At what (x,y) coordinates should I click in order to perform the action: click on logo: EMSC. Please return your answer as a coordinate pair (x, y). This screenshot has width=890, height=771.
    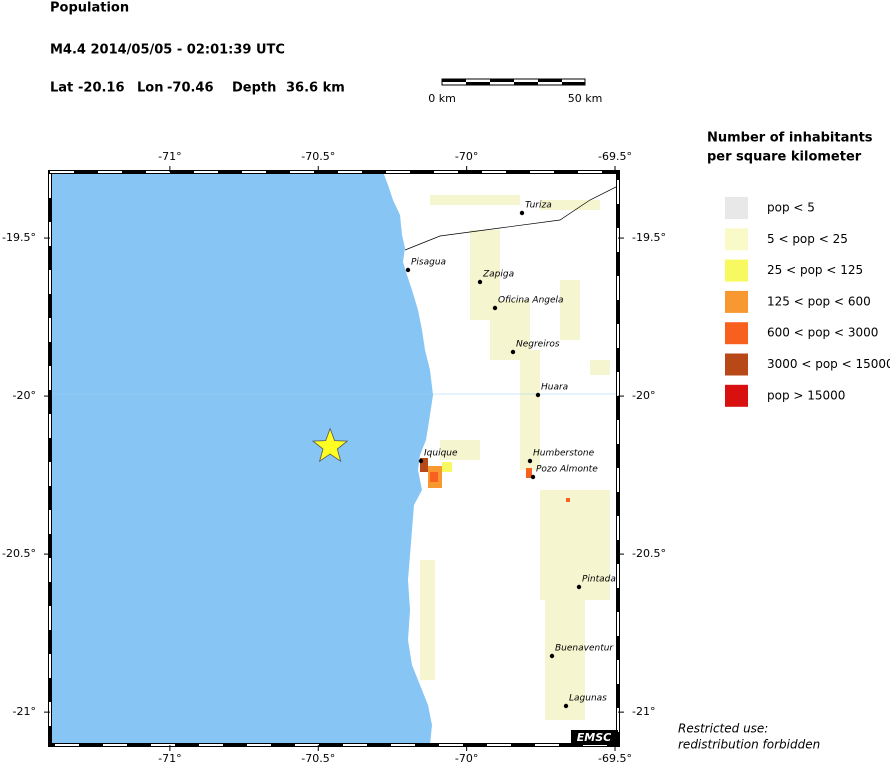
    Looking at the image, I should click on (594, 737).